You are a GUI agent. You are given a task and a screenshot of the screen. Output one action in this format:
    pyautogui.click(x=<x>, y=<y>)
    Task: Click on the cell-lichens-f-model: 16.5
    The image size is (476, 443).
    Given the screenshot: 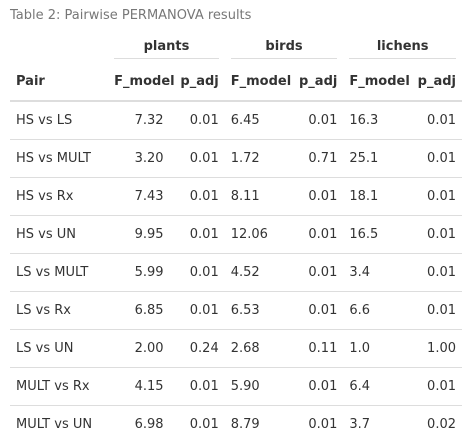 What is the action you would take?
    pyautogui.click(x=376, y=235)
    